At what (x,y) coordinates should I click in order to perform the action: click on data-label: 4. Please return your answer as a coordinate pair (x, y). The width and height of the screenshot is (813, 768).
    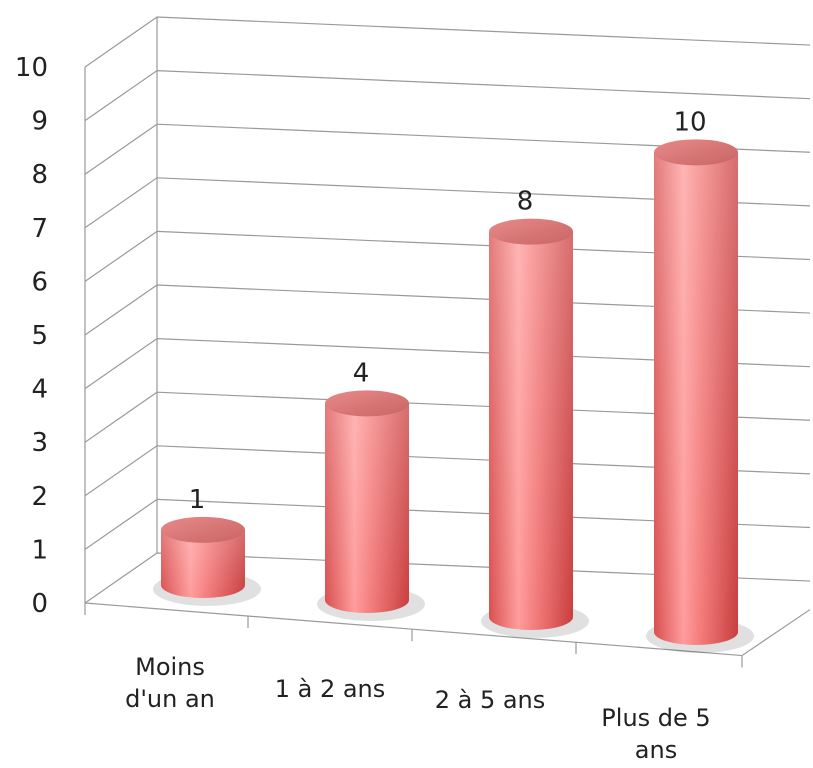
    Looking at the image, I should click on (361, 373).